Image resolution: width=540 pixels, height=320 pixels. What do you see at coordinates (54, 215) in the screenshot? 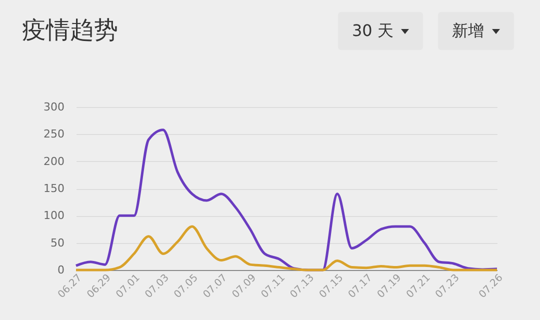
I see `y-tick-label: 100` at bounding box center [54, 215].